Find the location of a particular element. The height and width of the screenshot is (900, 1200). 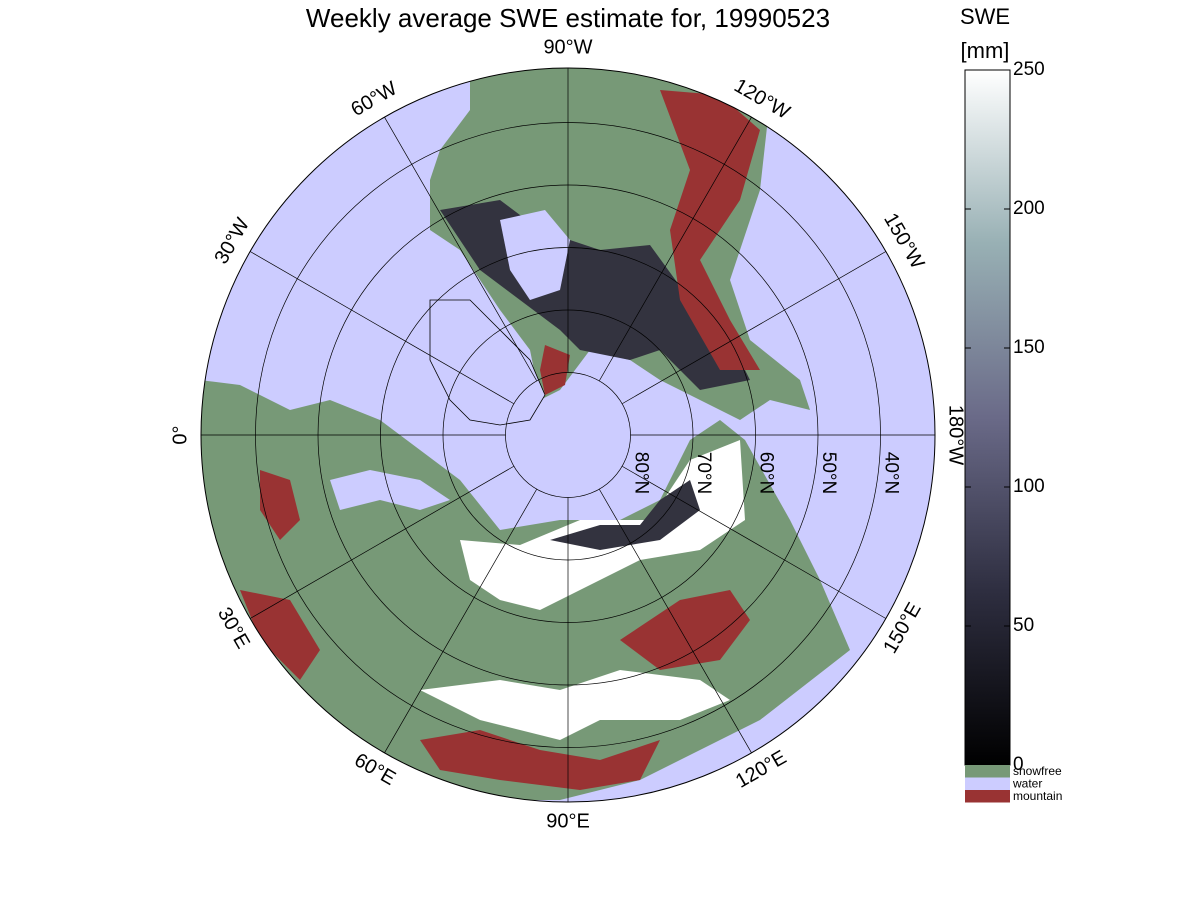

colorbar is located at coordinates (987, 417).